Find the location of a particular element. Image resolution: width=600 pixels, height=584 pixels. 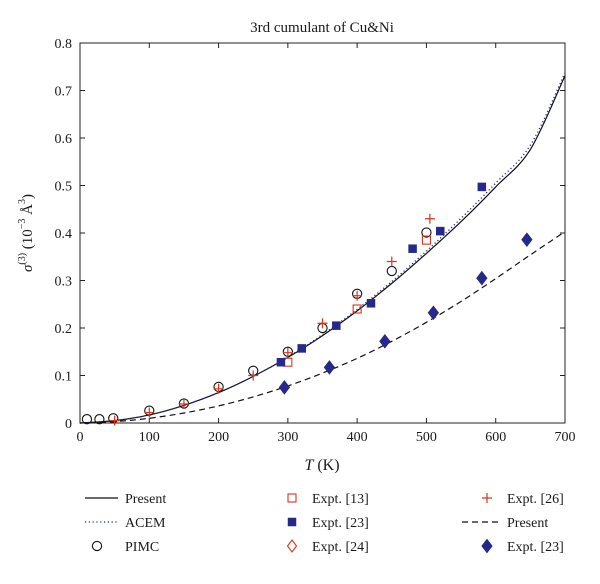

legend-label: PIMC is located at coordinates (142, 547).